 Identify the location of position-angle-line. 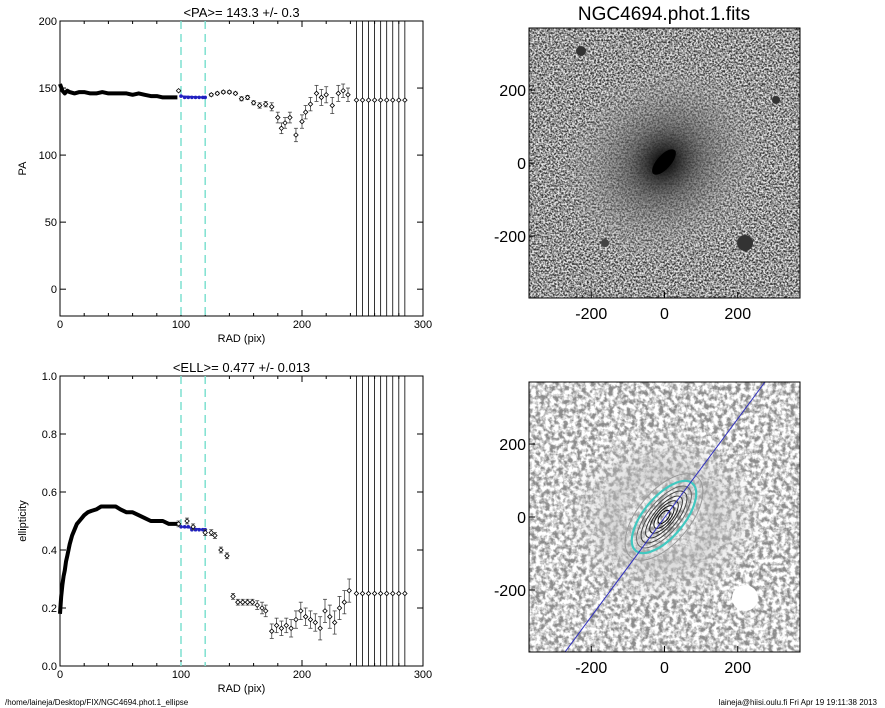
(665, 517).